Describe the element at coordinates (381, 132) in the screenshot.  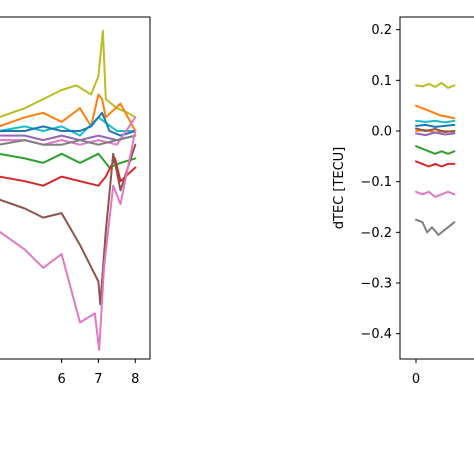
I see `right-y-tick-label: 0.0` at that location.